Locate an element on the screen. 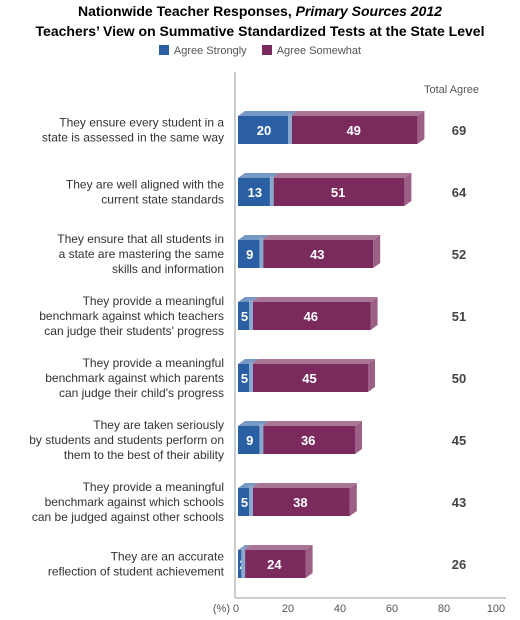  category-label: by students and students perform on is located at coordinates (126, 440).